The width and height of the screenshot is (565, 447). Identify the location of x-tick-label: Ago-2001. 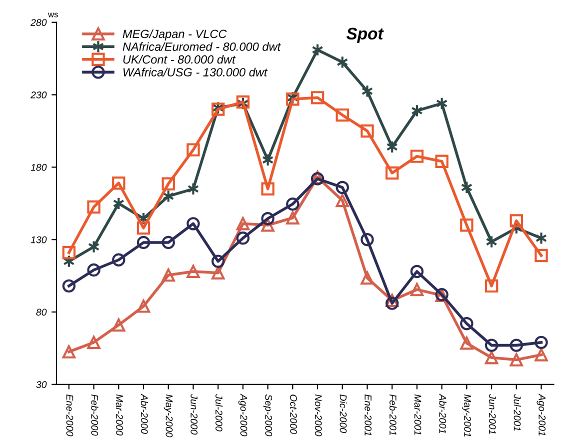
(541, 415).